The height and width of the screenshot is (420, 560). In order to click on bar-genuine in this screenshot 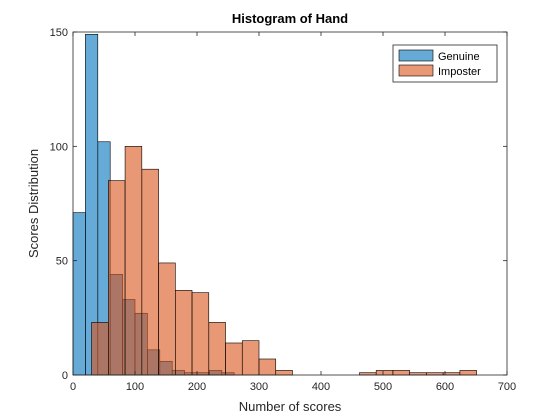, I will do `click(79, 294)`.